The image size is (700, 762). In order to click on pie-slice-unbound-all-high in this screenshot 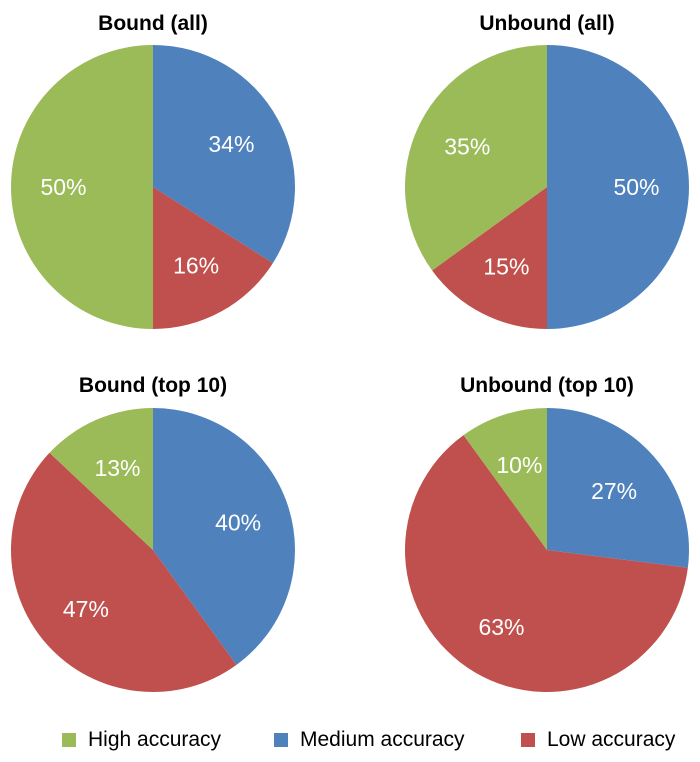, I will do `click(475, 157)`.